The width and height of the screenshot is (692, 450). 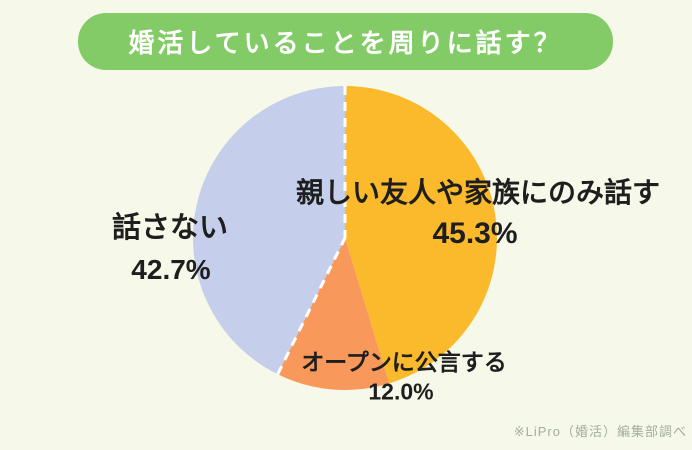 What do you see at coordinates (170, 228) in the screenshot?
I see `segment-label-dont-tell: 話さない` at bounding box center [170, 228].